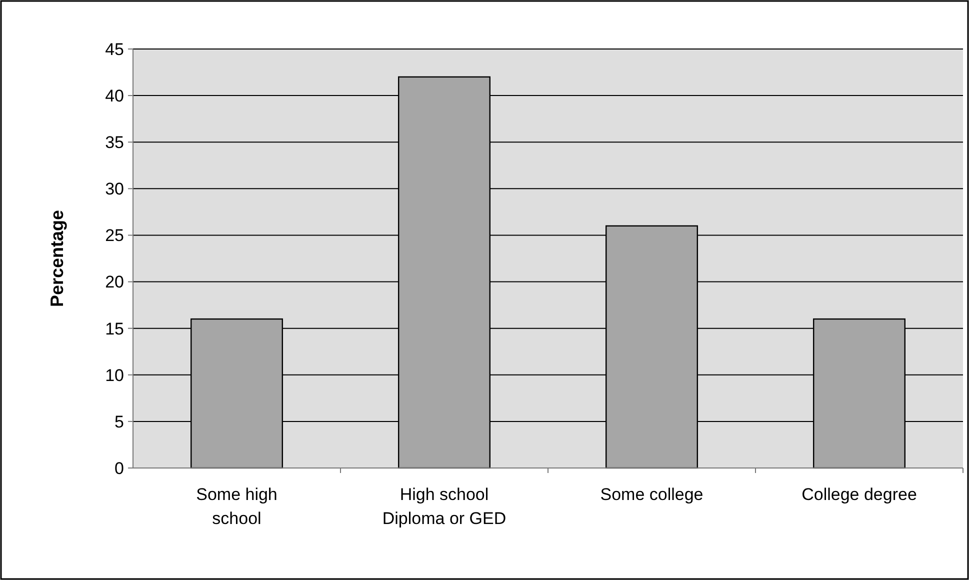 Image resolution: width=969 pixels, height=580 pixels. I want to click on x-tick-label: Some college, so click(652, 494).